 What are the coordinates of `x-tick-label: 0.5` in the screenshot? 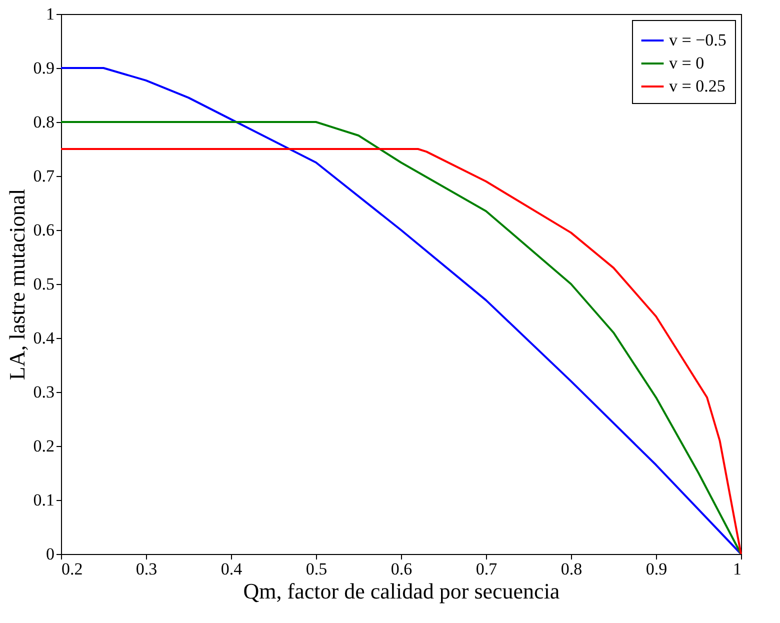 It's located at (317, 569).